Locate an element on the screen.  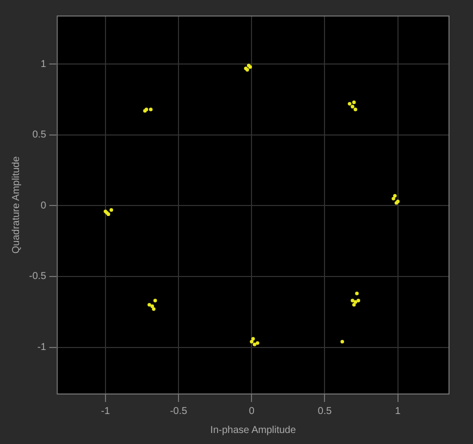
y-tick-label: 0 is located at coordinates (43, 206).